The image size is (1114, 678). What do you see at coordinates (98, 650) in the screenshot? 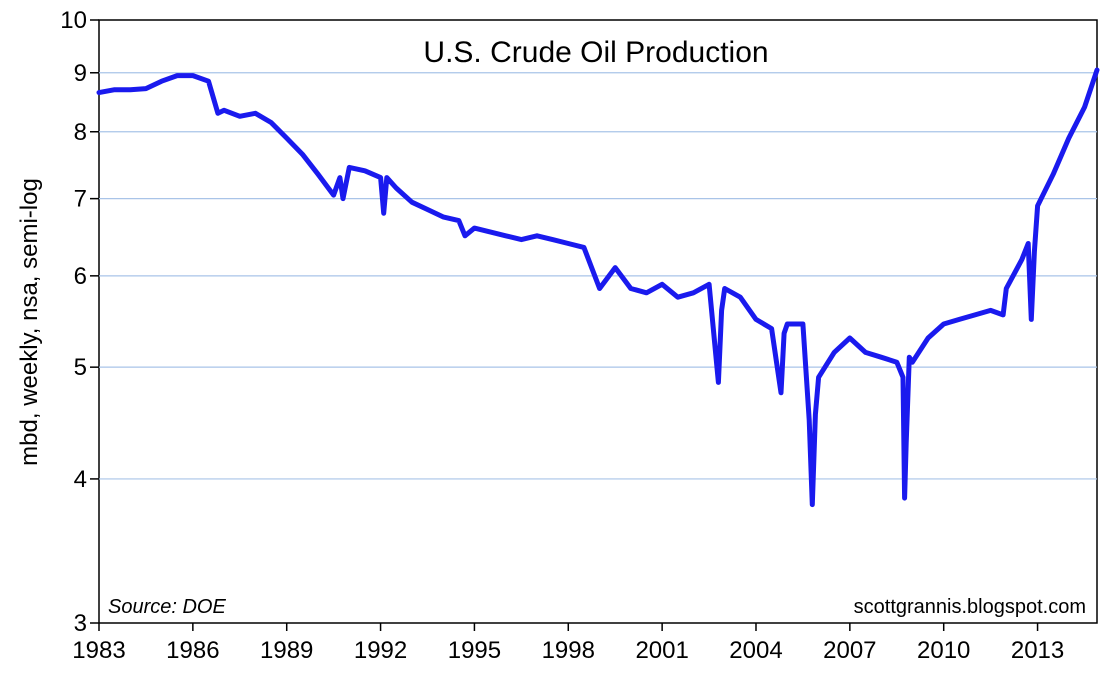
I see `x-tick-label: 1983` at bounding box center [98, 650].